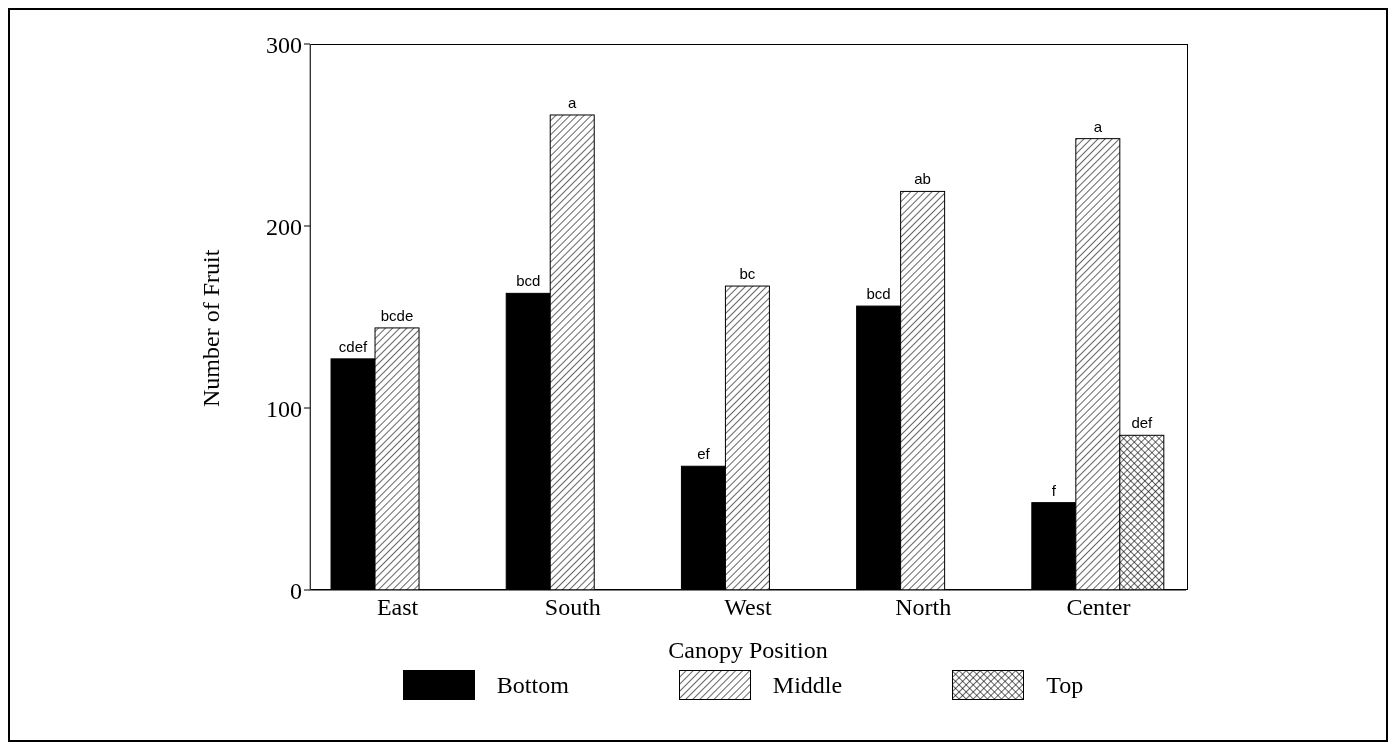 The height and width of the screenshot is (754, 1400). Describe the element at coordinates (210, 328) in the screenshot. I see `y-axis-title: Number of Fruit` at that location.